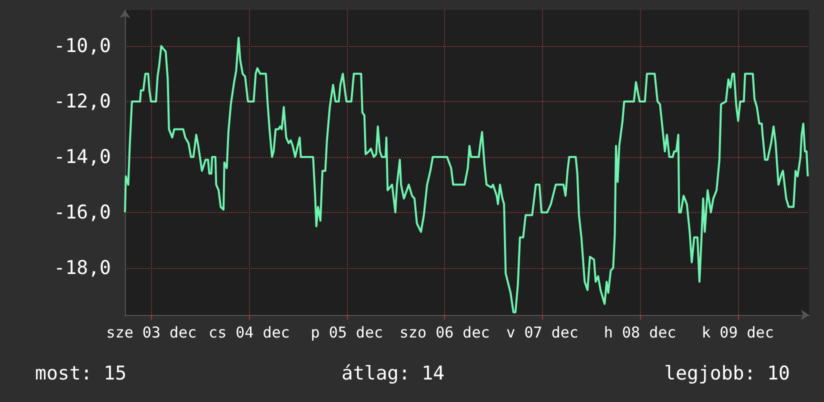 This screenshot has width=824, height=402. I want to click on text: átlag: 14, so click(393, 373).